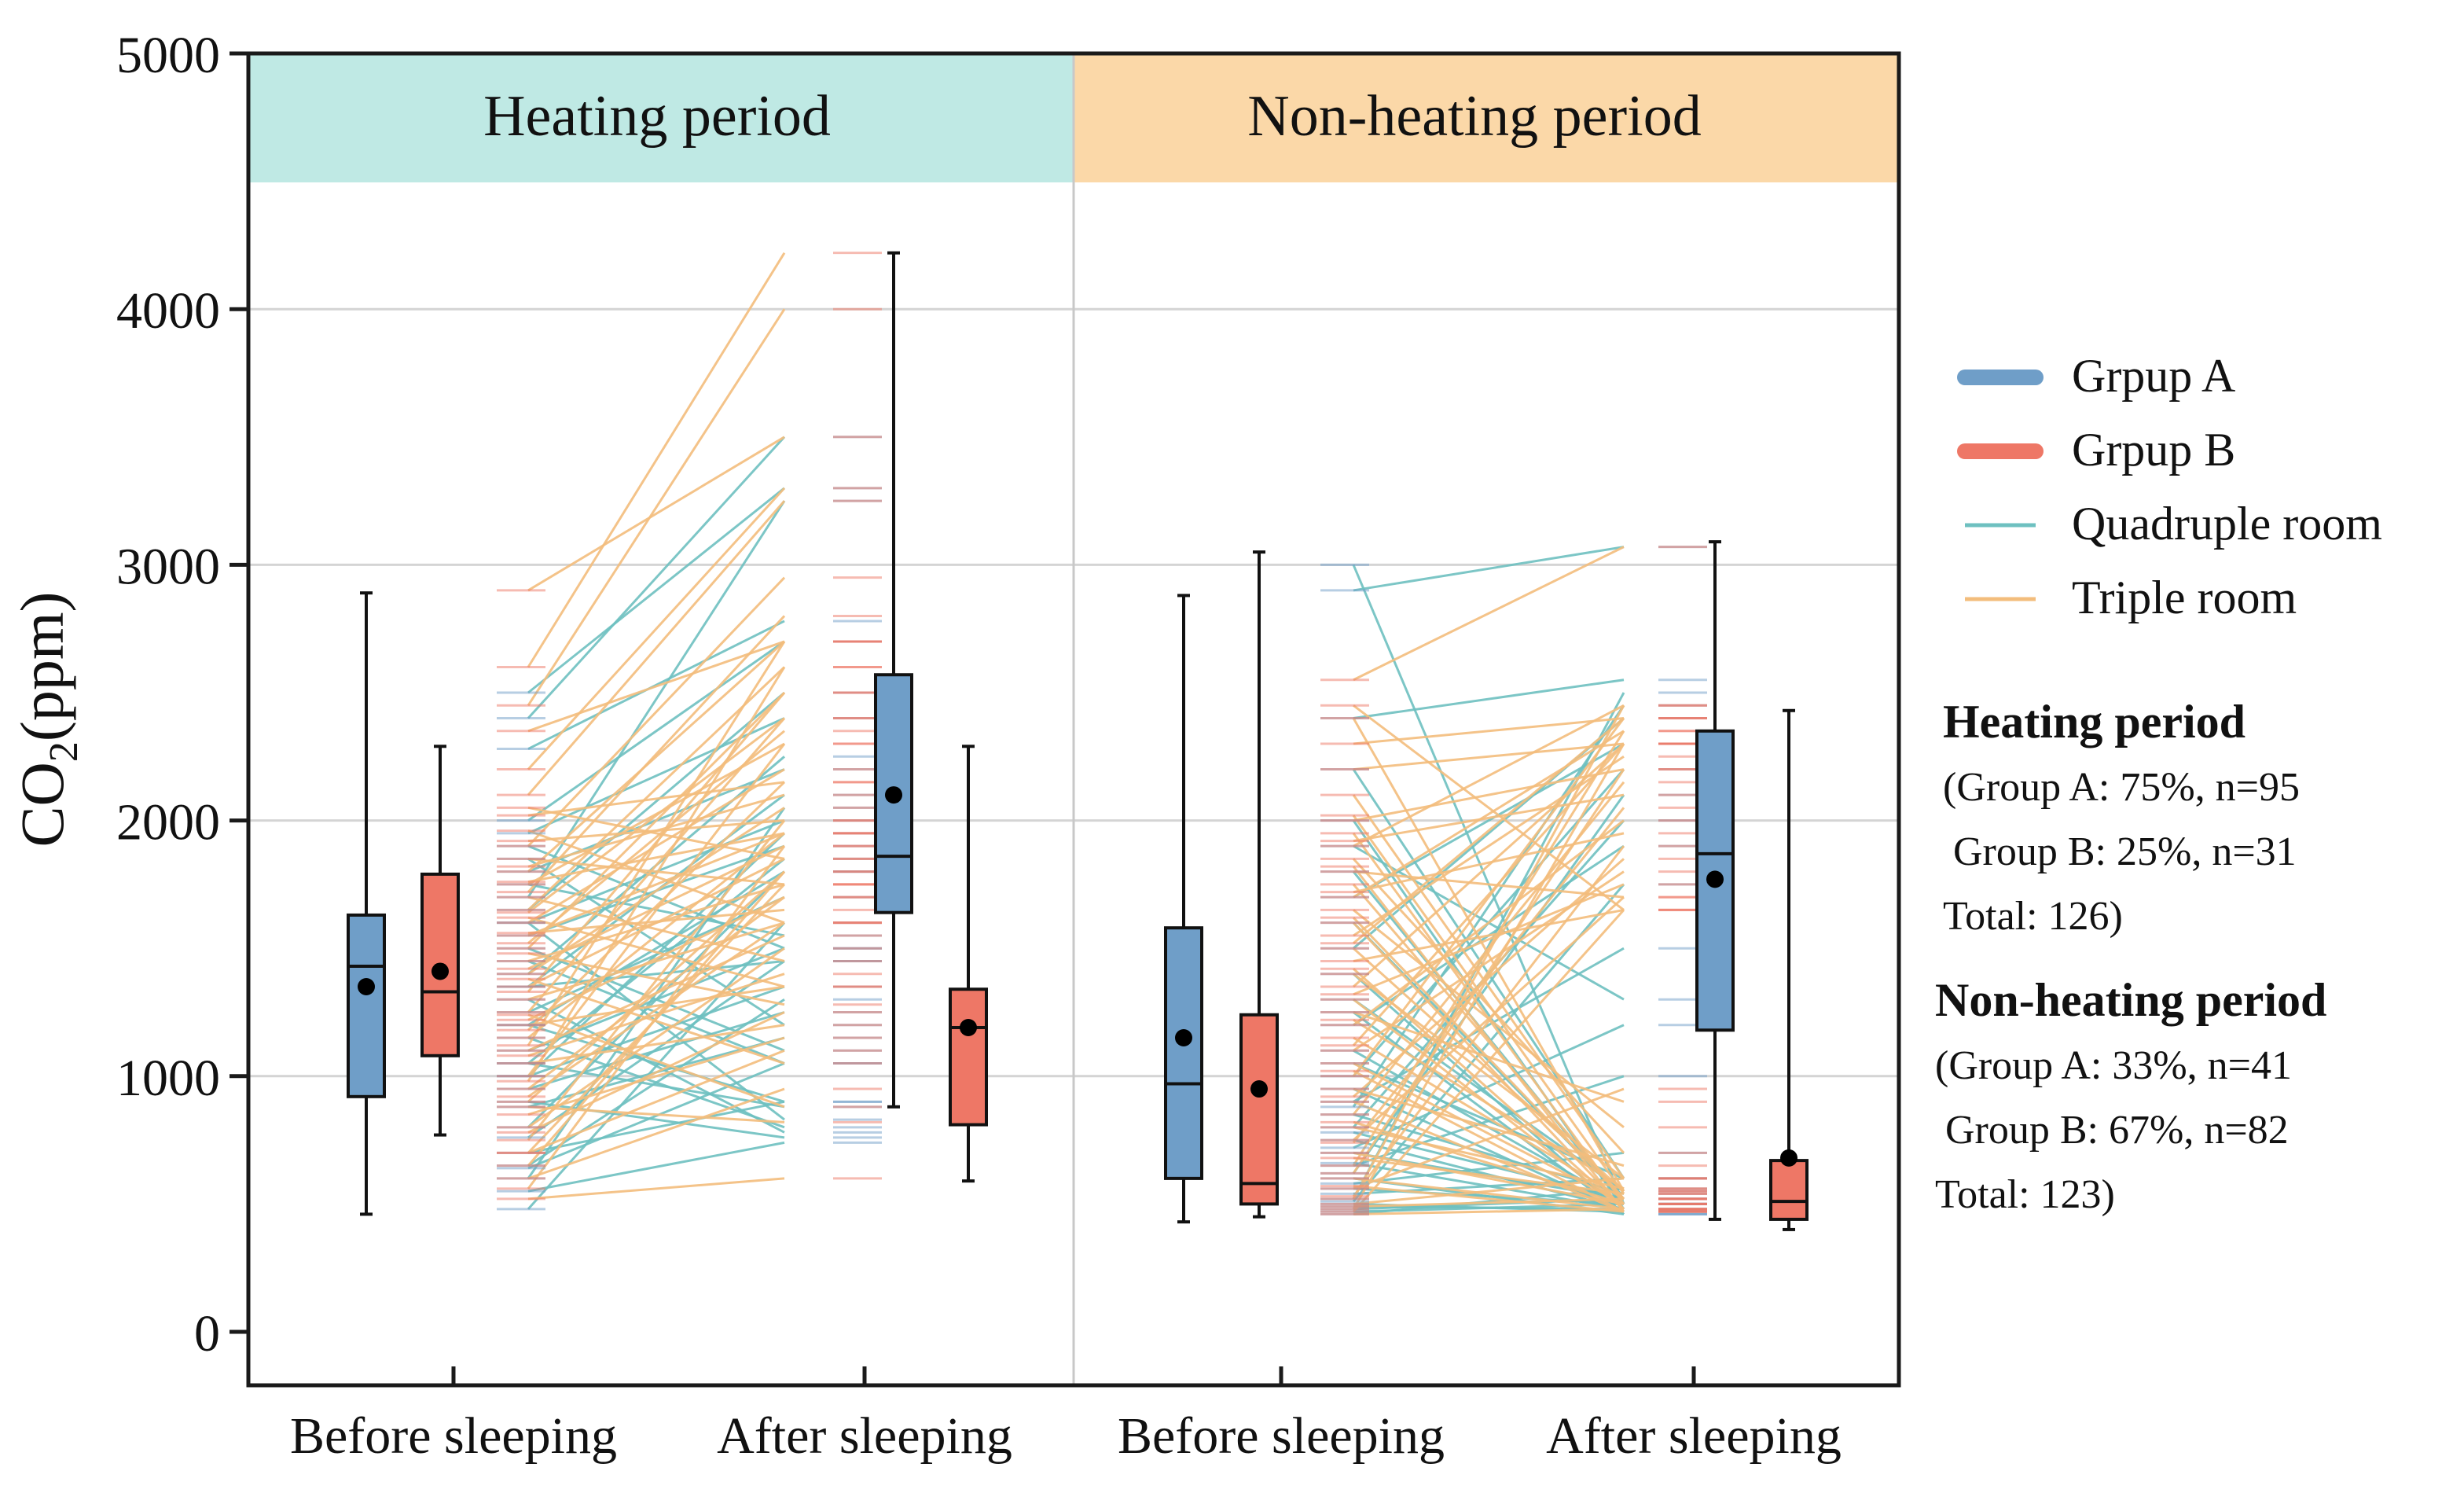 The image size is (2464, 1493). What do you see at coordinates (64, 751) in the screenshot?
I see `y-axis-title-subscript: 2` at bounding box center [64, 751].